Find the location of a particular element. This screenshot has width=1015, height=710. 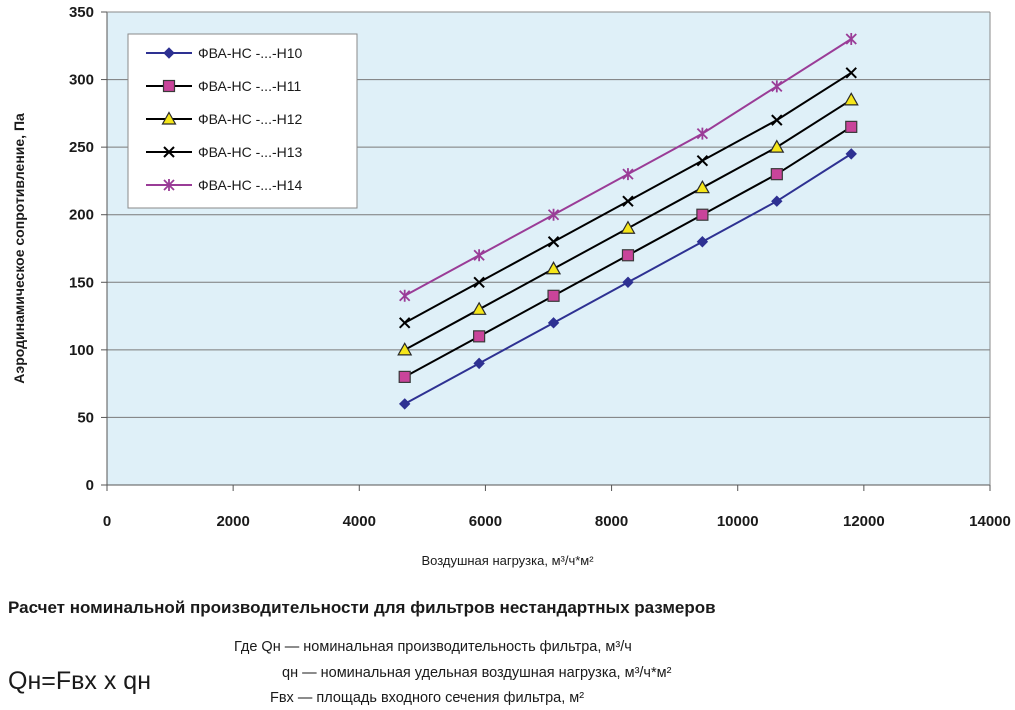

y-tick-label: 250 is located at coordinates (81, 147).